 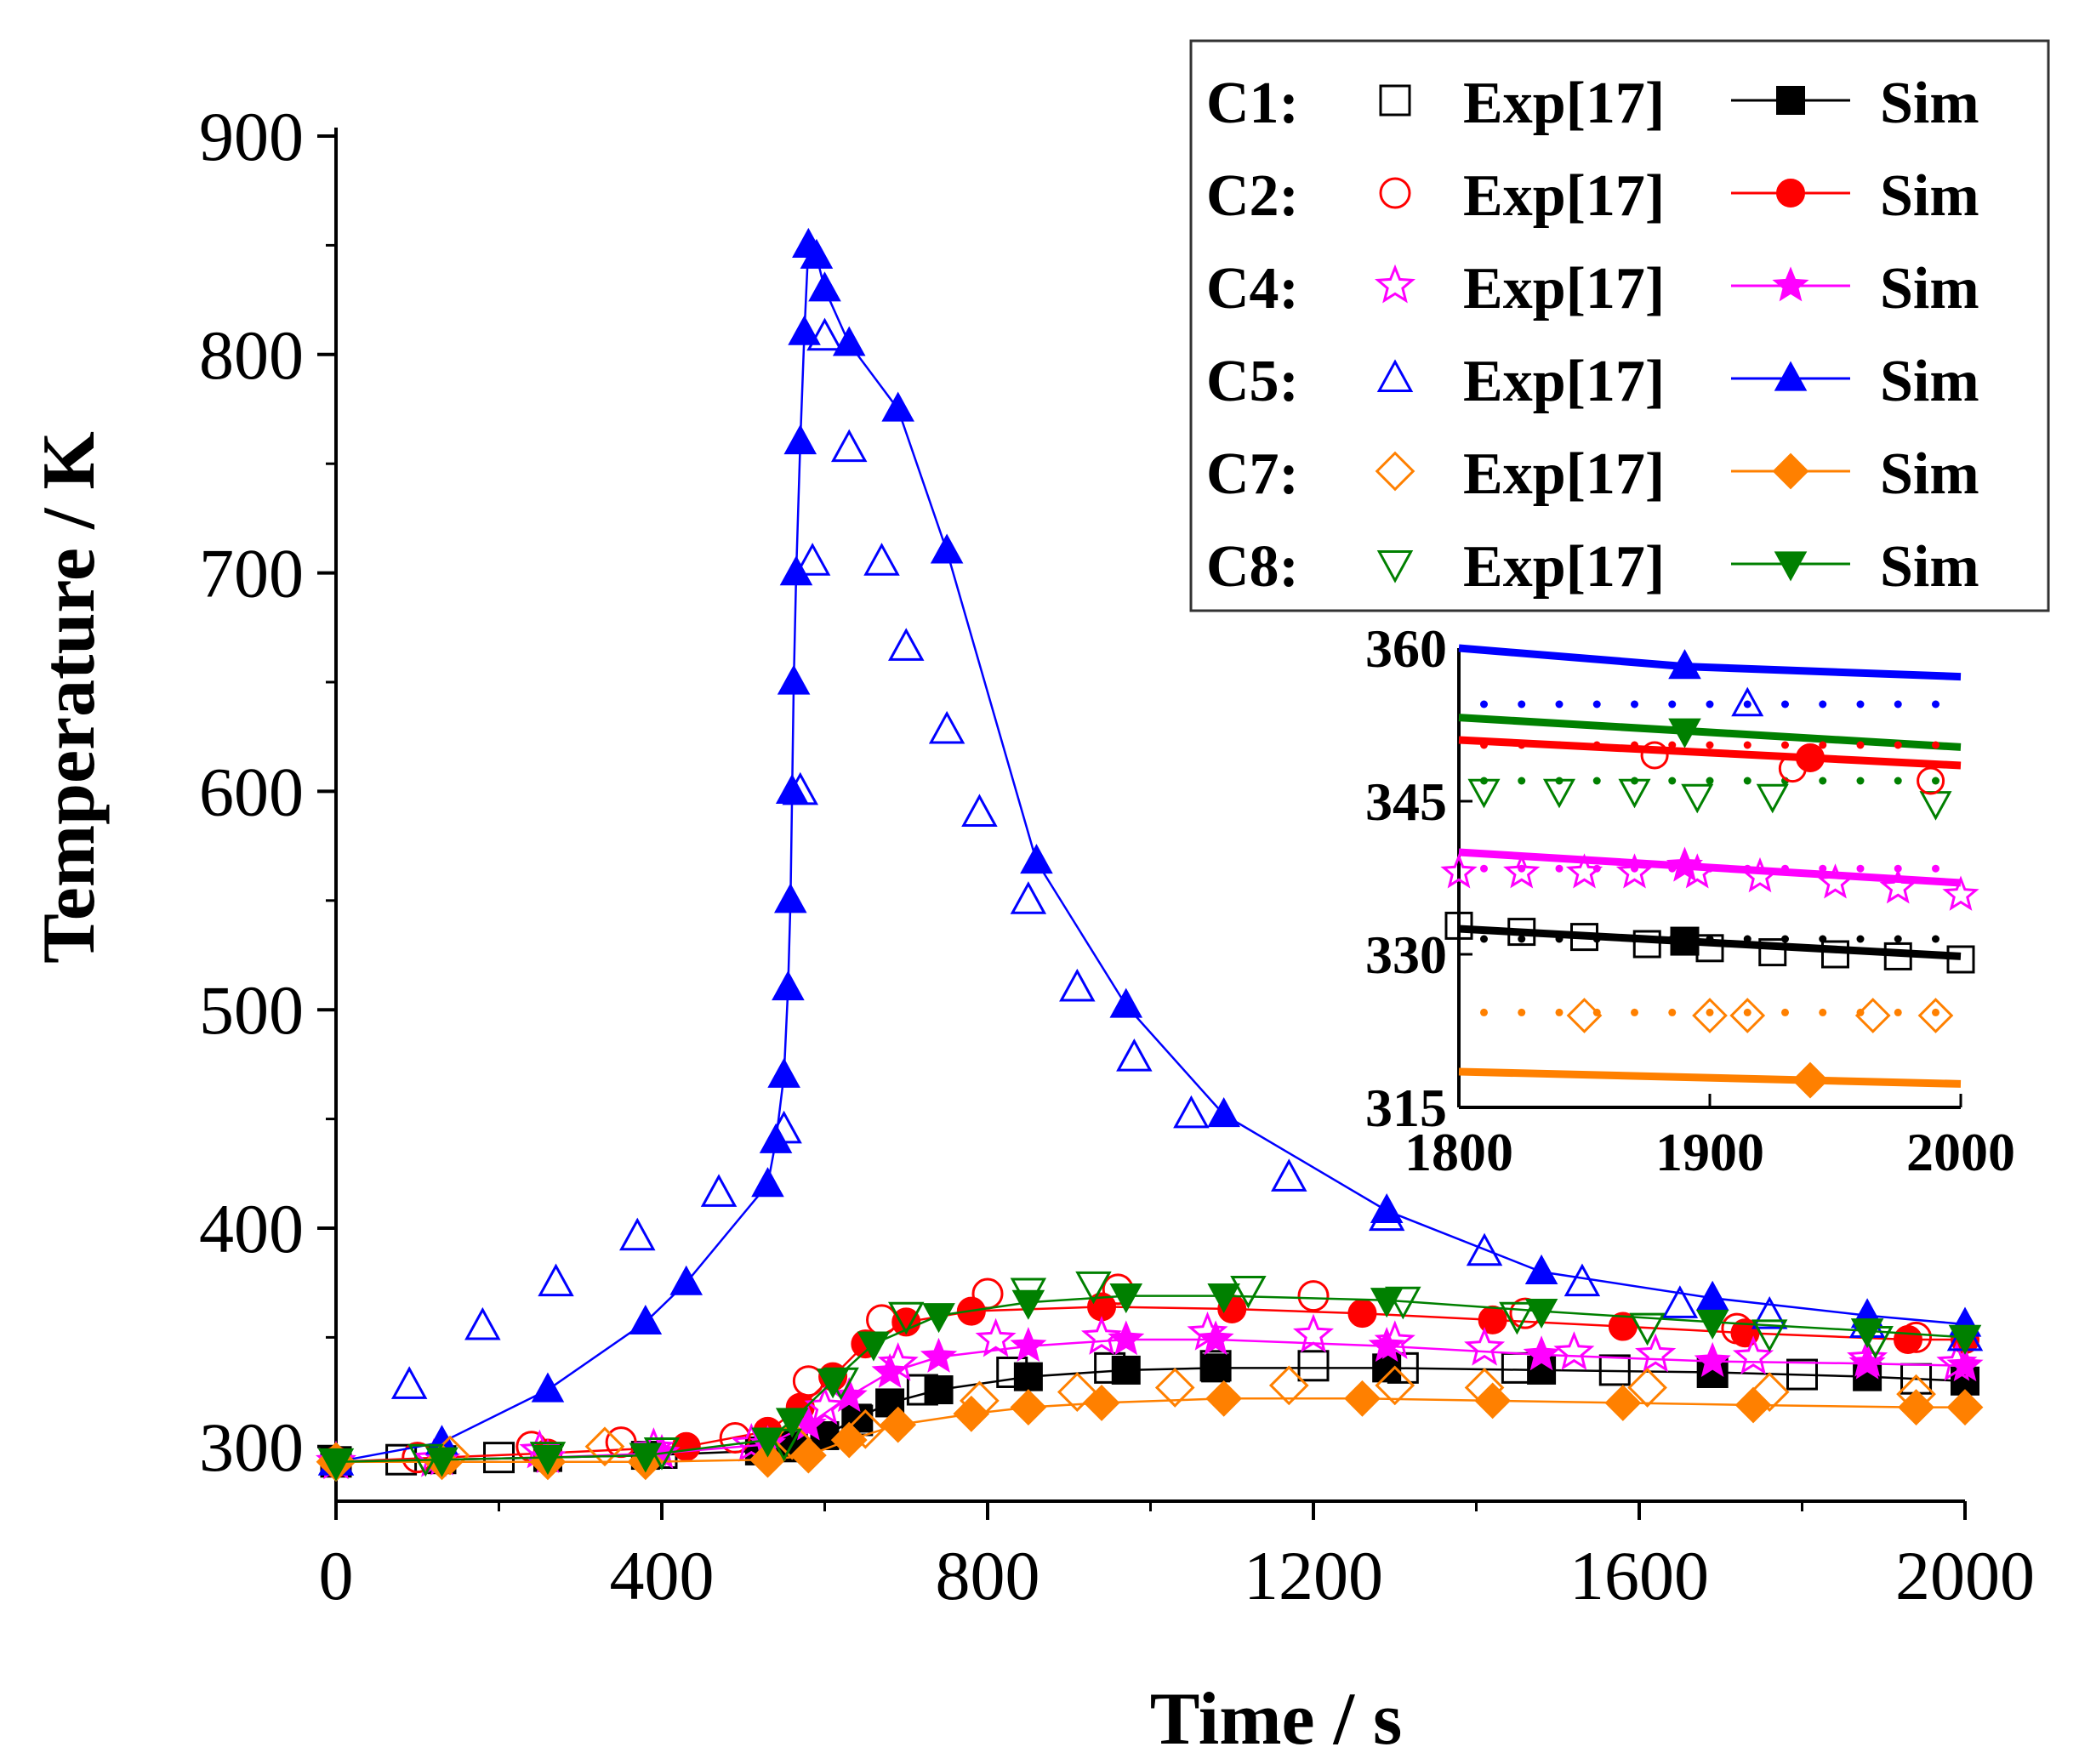 What do you see at coordinates (69, 697) in the screenshot?
I see `y-axis-title: Temperature / K` at bounding box center [69, 697].